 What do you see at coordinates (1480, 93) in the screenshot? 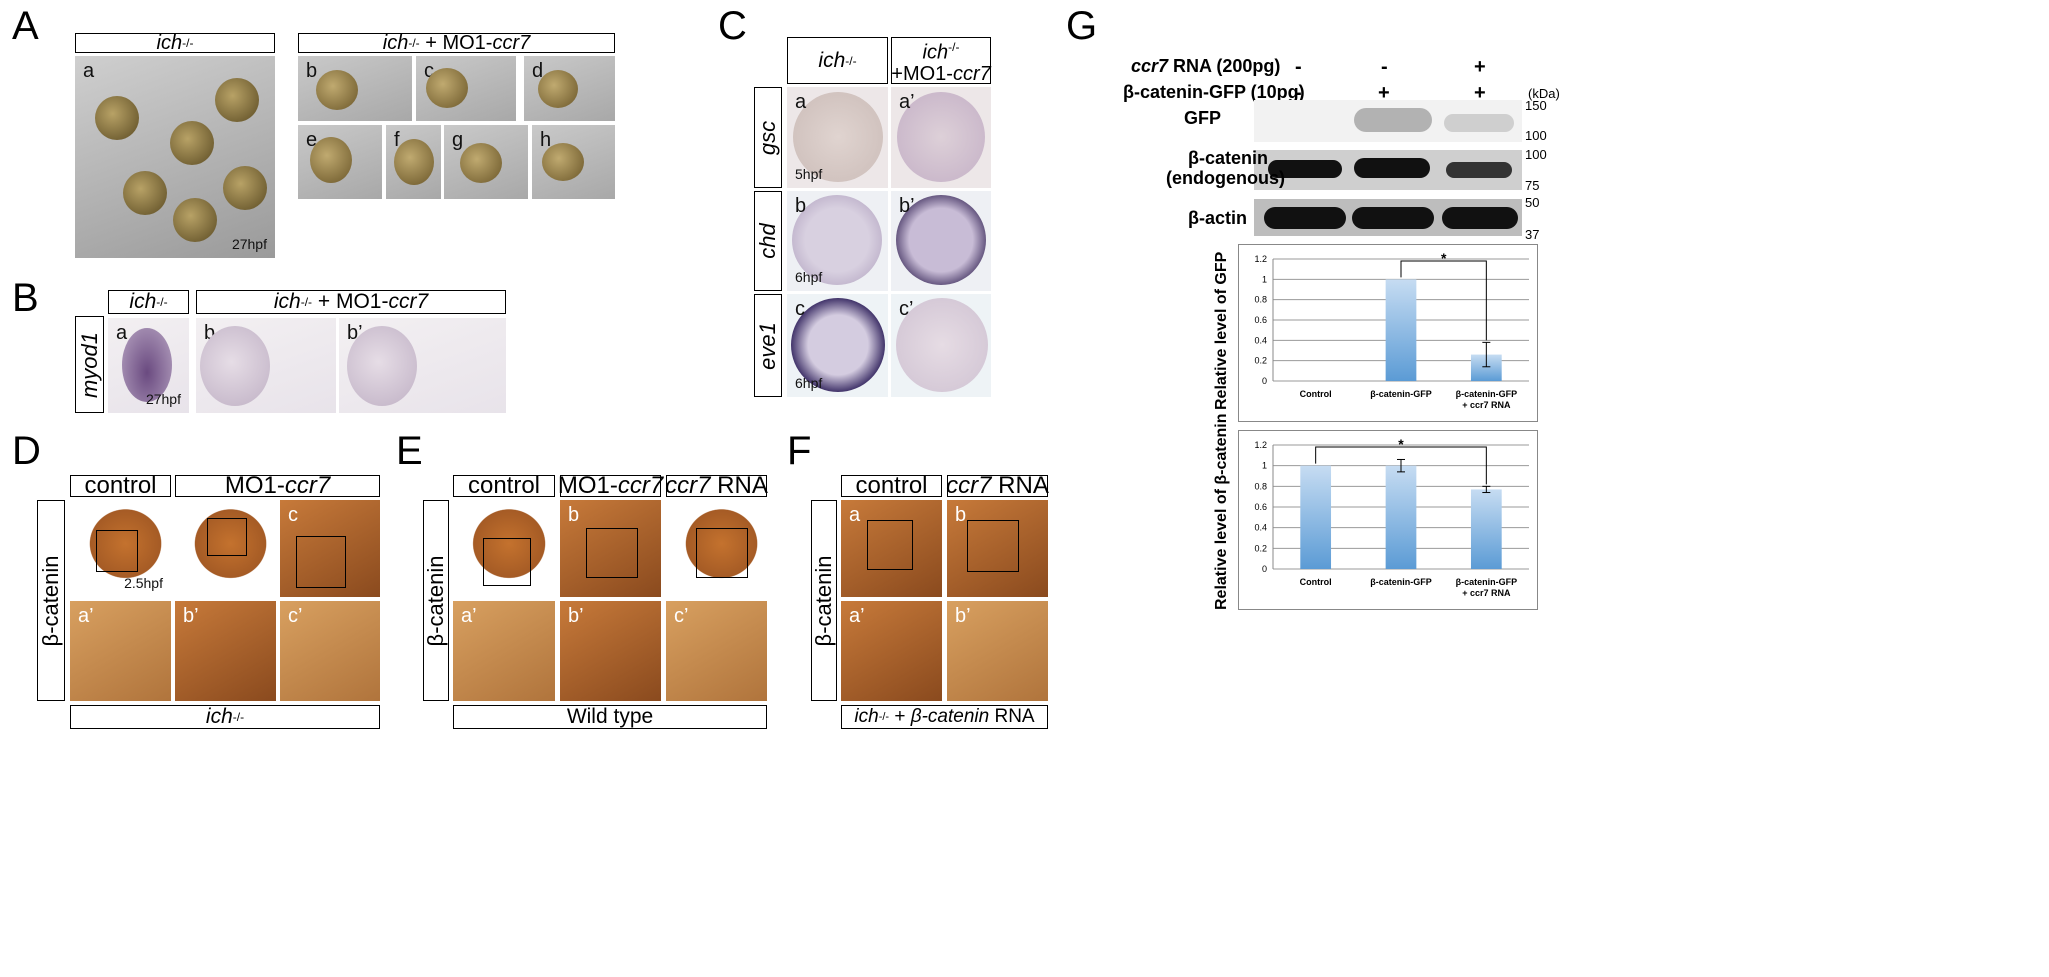
I see `sign: +` at bounding box center [1480, 93].